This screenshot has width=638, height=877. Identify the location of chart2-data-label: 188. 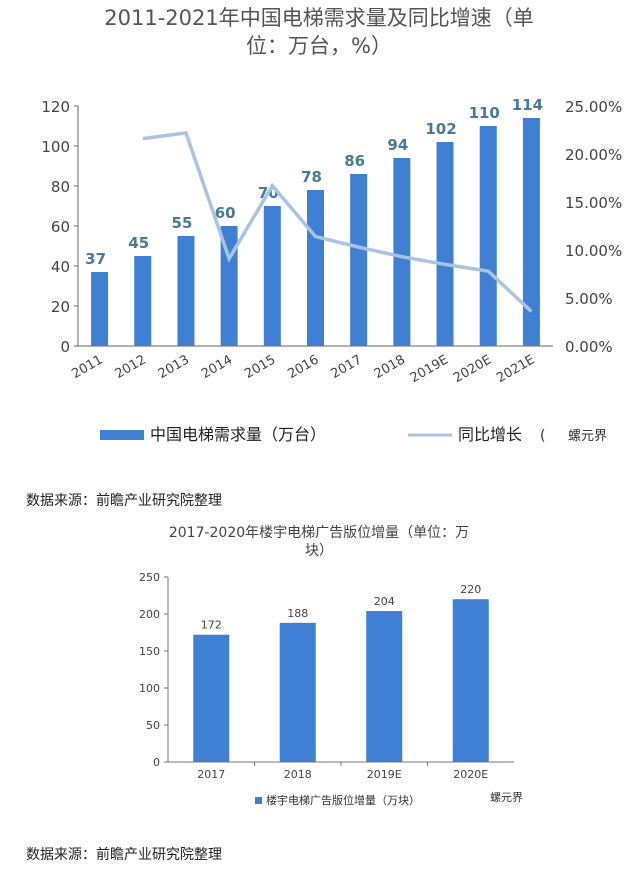
(297, 613).